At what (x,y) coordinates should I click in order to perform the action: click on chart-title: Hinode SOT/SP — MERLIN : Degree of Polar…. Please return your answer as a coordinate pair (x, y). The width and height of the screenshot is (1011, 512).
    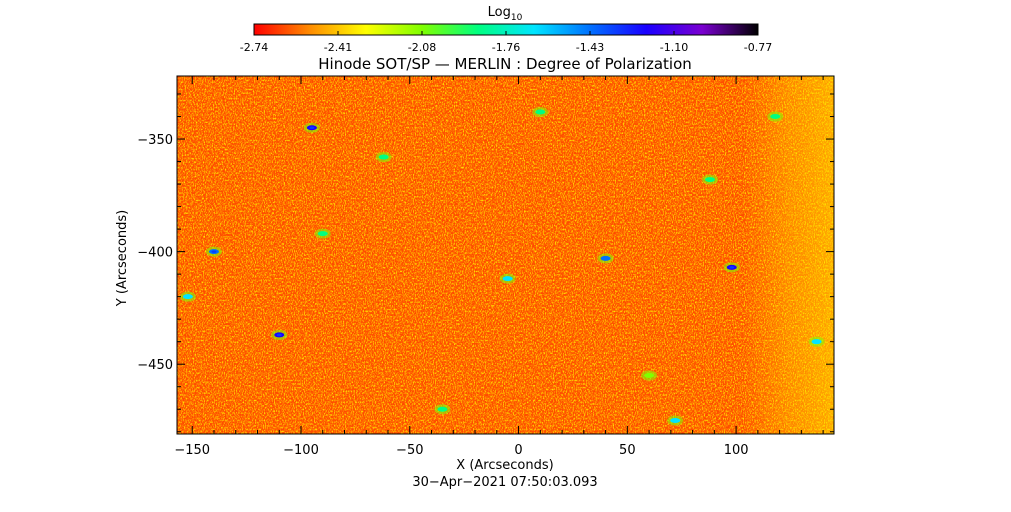
    Looking at the image, I should click on (505, 64).